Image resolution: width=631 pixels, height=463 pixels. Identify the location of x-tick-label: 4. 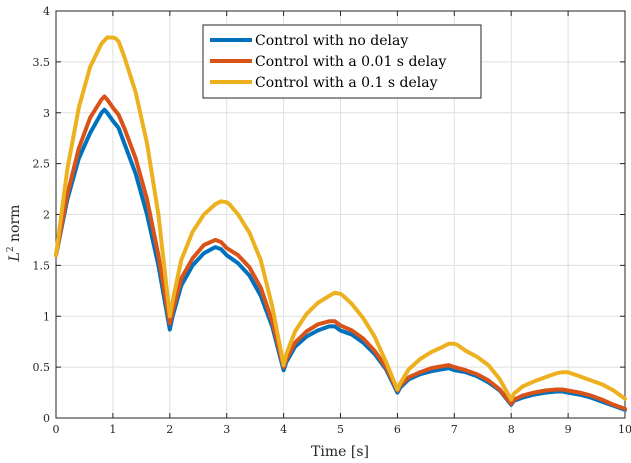
(283, 429).